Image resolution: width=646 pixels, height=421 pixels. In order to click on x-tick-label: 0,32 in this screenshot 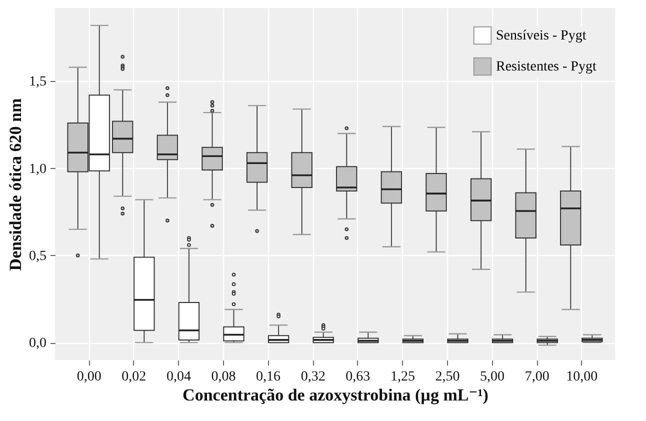, I will do `click(313, 377)`.